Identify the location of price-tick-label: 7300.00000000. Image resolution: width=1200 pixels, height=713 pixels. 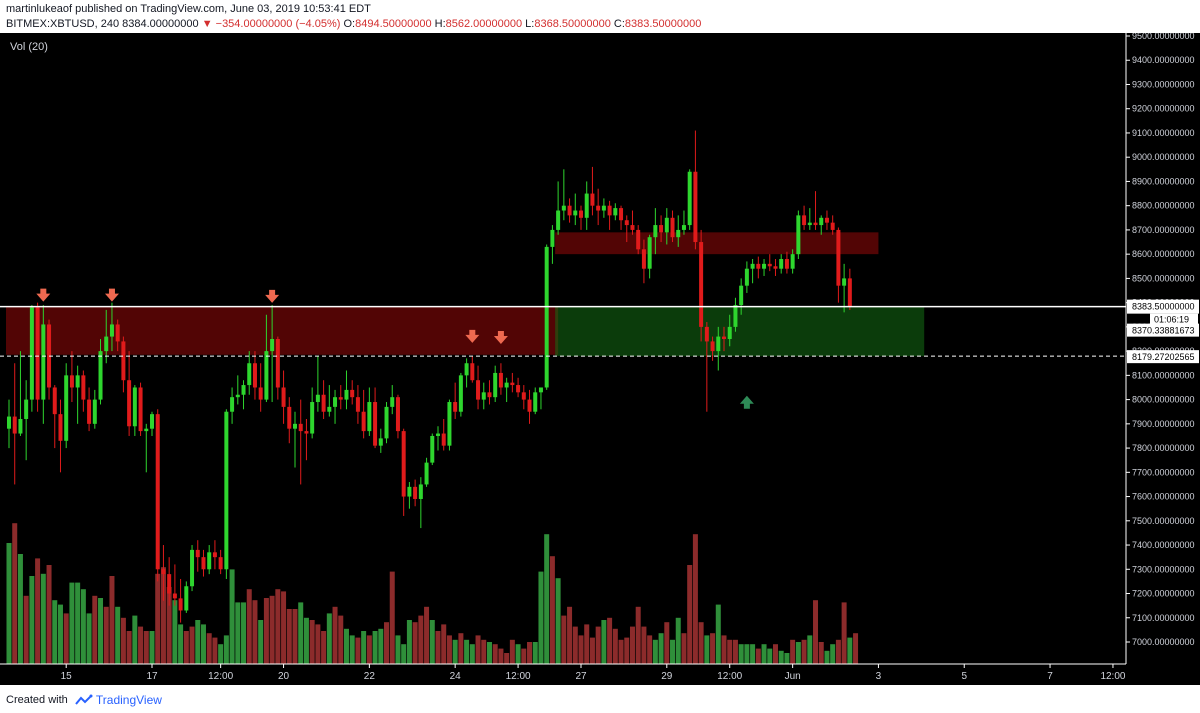
(1163, 569).